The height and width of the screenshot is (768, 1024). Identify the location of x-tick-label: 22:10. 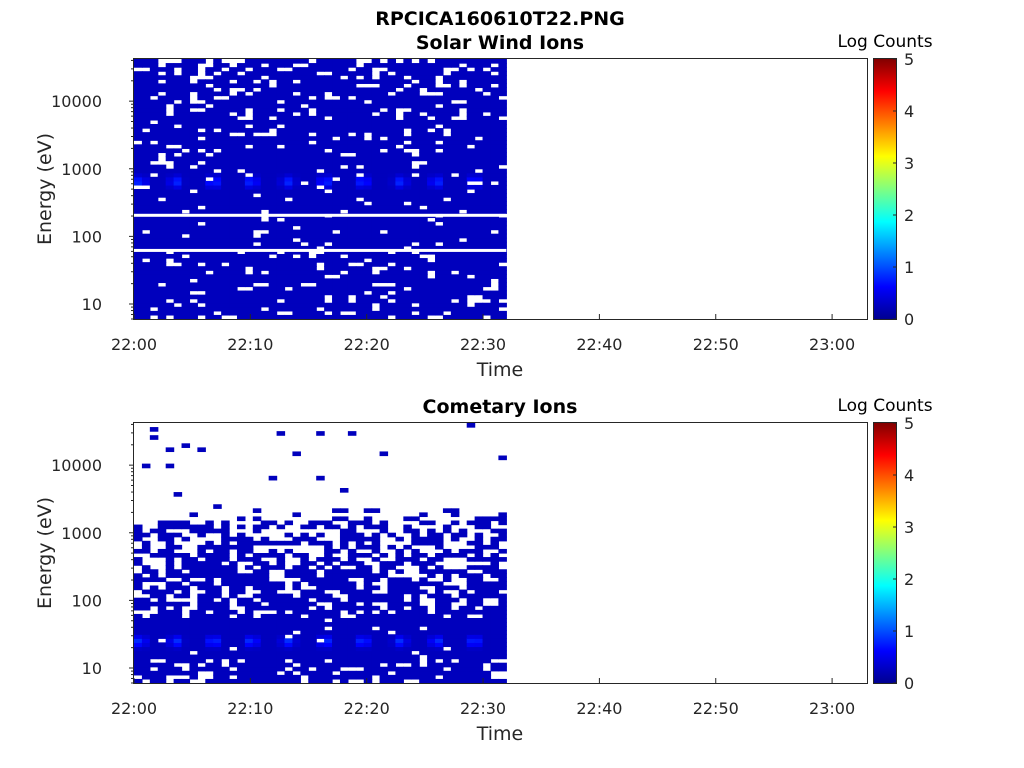
(250, 344).